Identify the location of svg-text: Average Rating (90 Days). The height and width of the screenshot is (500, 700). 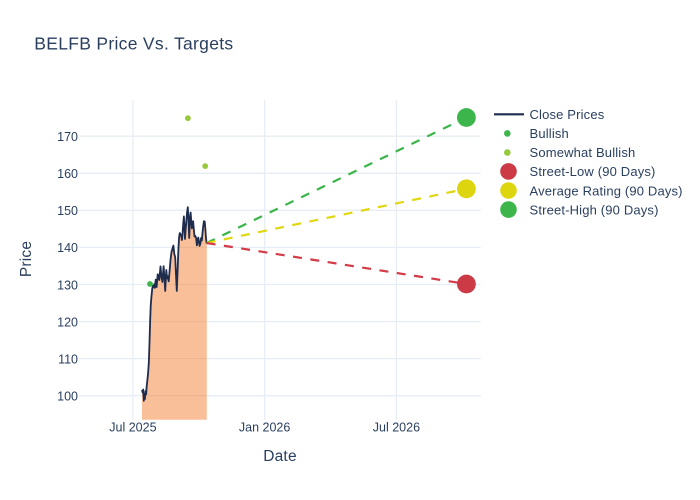
(606, 190).